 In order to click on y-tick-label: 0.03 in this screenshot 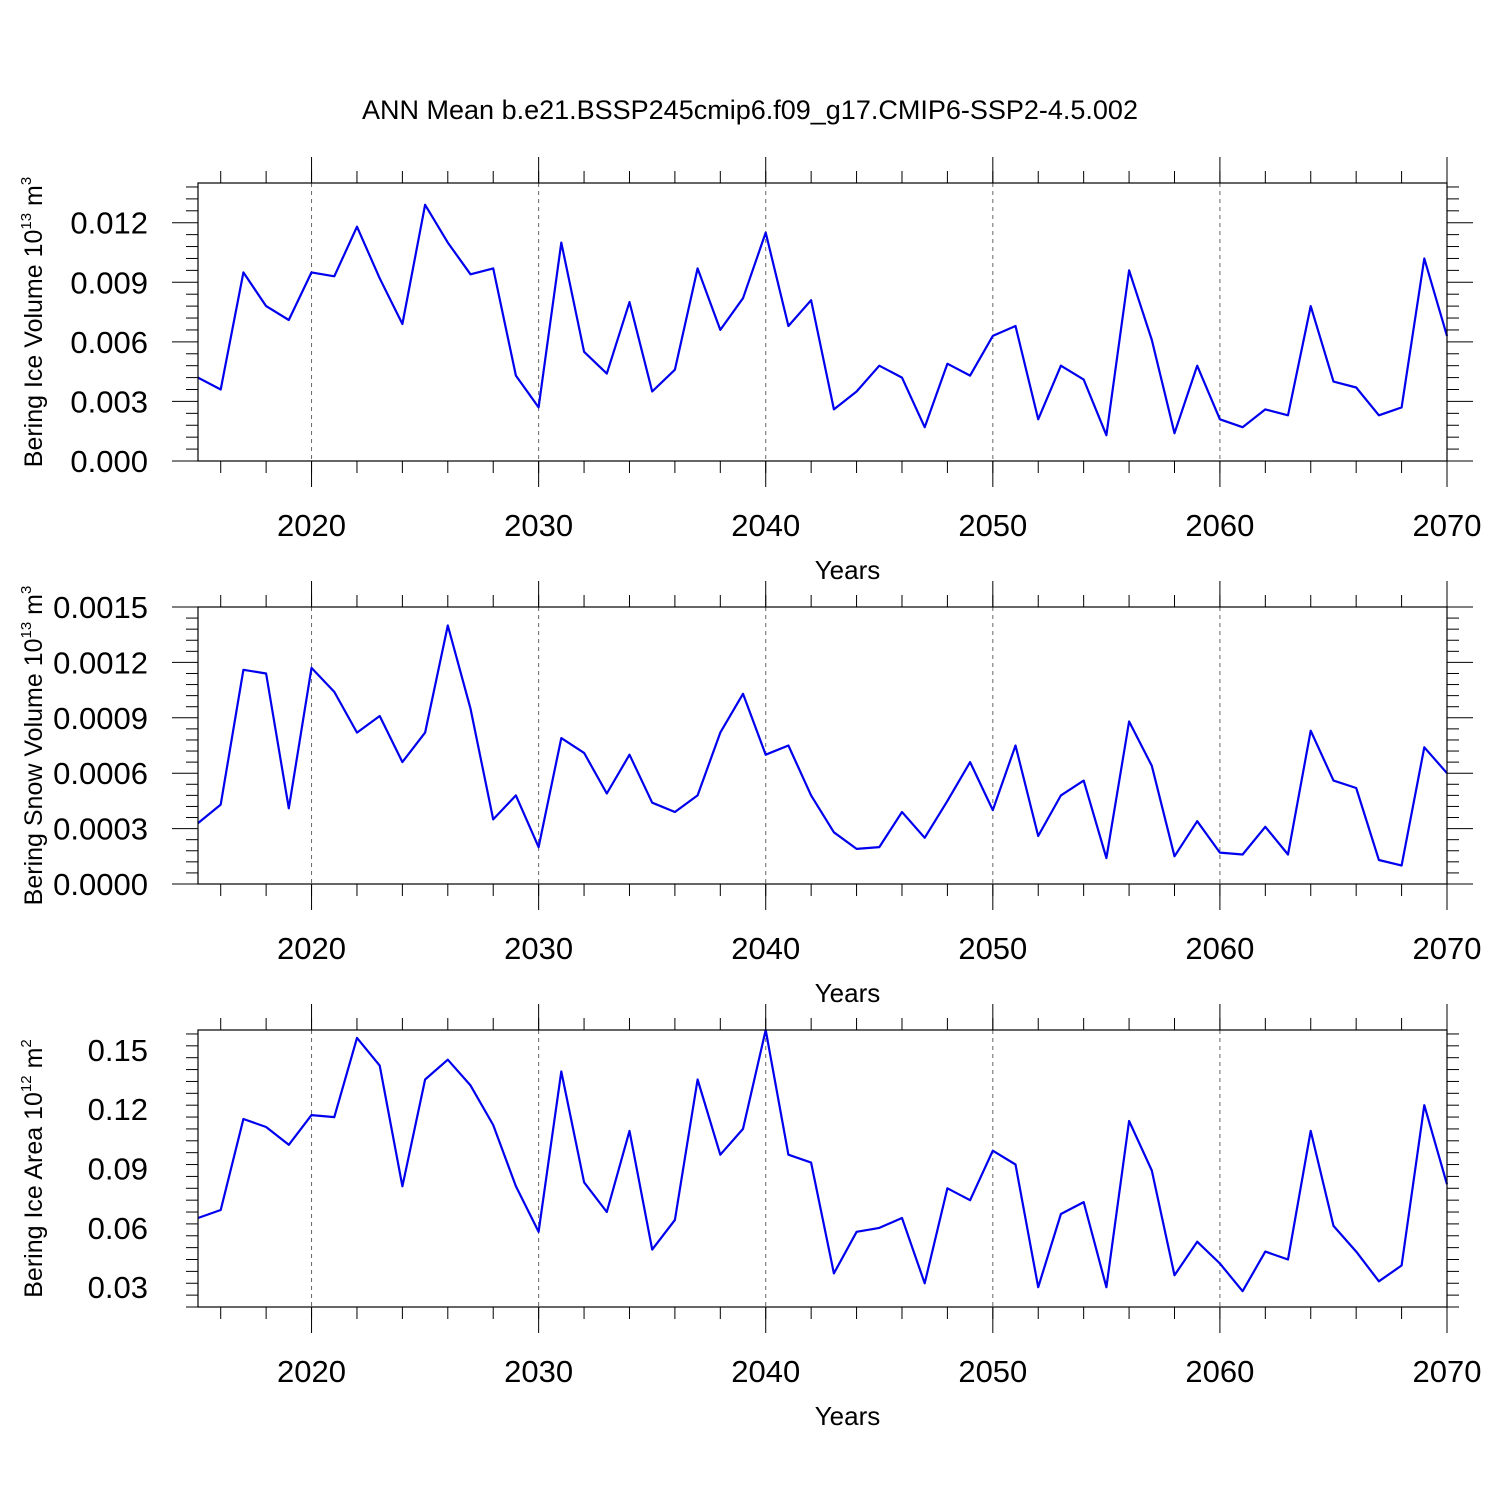, I will do `click(118, 1287)`.